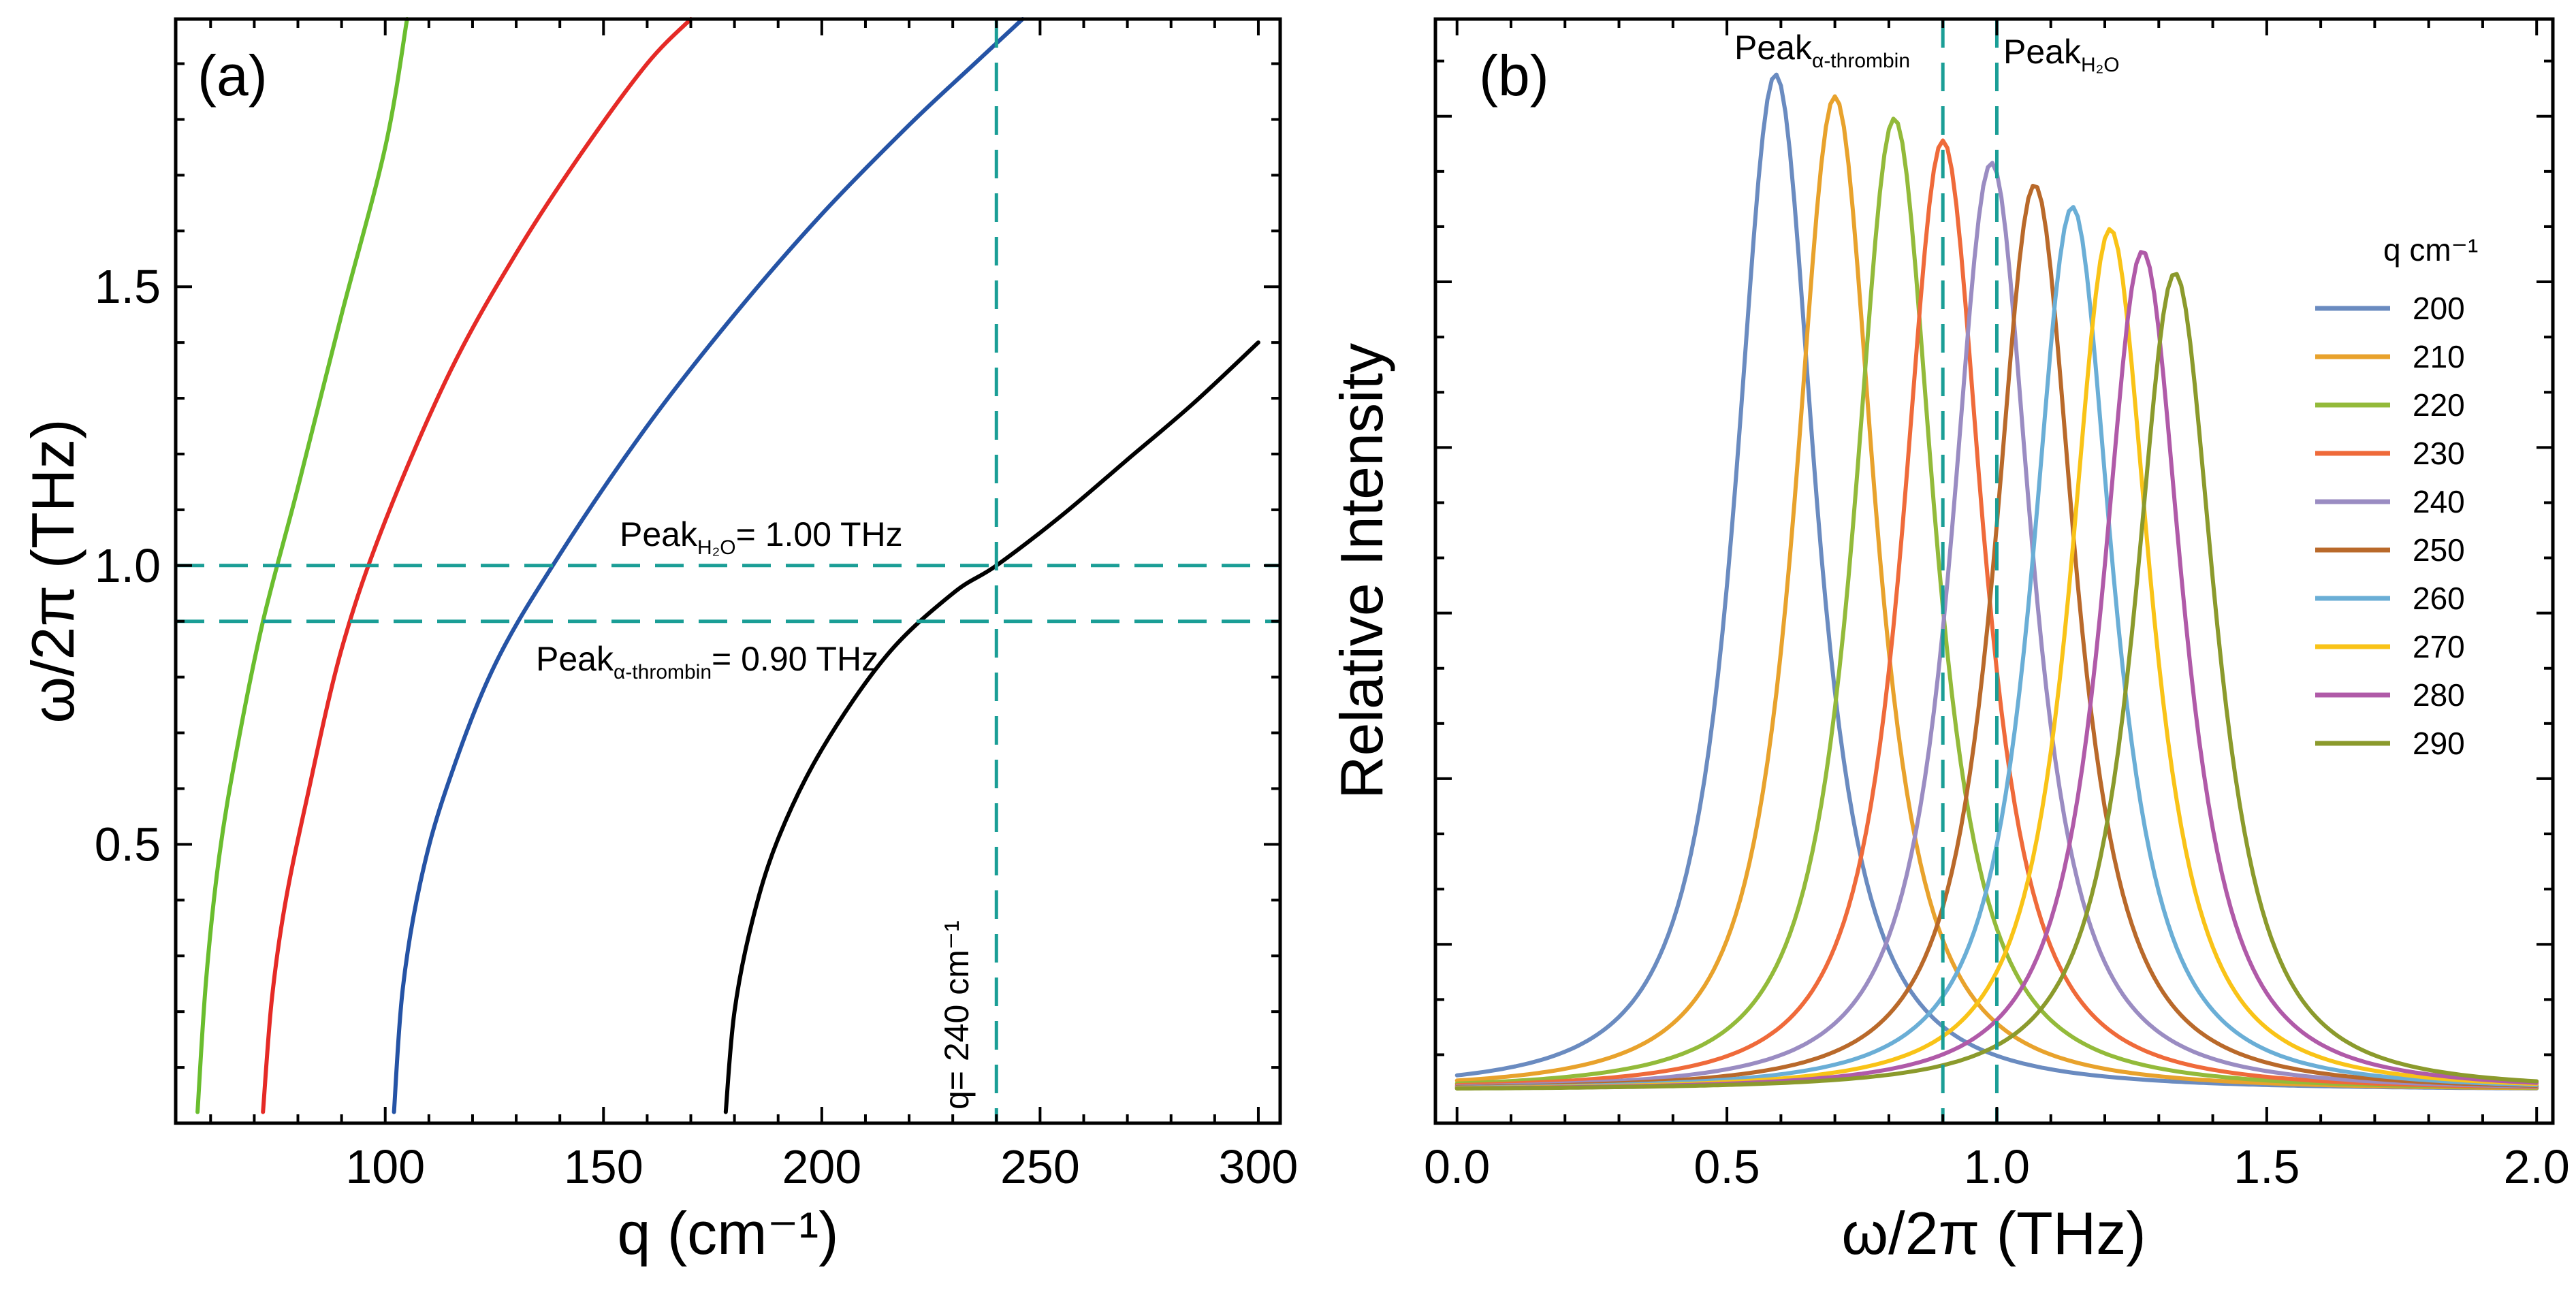 This screenshot has width=2576, height=1292. What do you see at coordinates (2266, 1166) in the screenshot?
I see `panel-b-x-tick-label: 1.5` at bounding box center [2266, 1166].